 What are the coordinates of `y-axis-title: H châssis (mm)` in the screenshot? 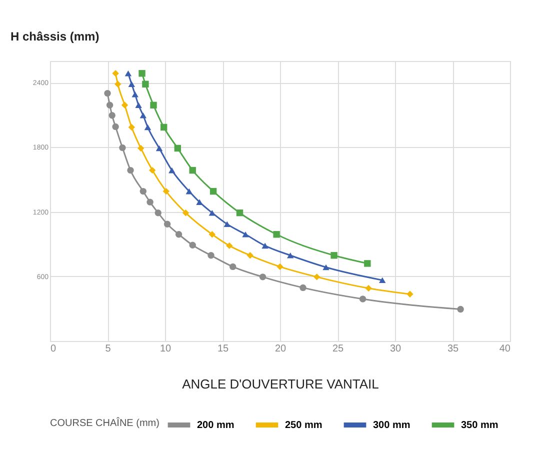 It's located at (55, 37).